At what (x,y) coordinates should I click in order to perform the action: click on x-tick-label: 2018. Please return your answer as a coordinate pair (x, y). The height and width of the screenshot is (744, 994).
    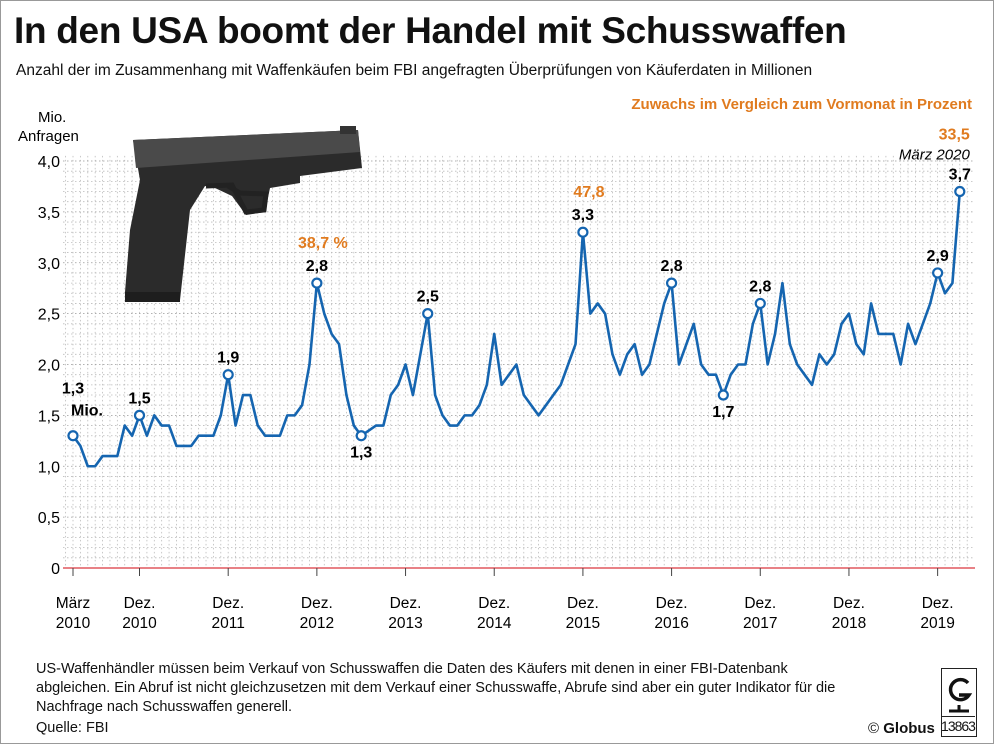
    Looking at the image, I should click on (849, 623).